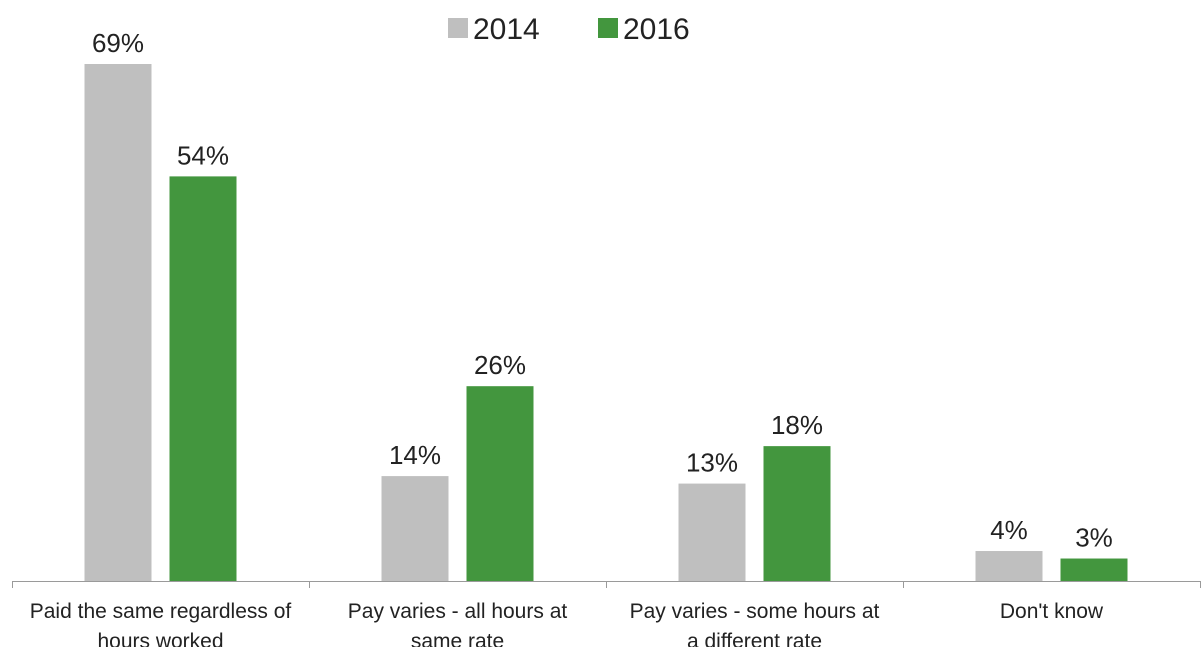 The image size is (1201, 652). Describe the element at coordinates (1052, 611) in the screenshot. I see `category-label-3: Don't know` at that location.